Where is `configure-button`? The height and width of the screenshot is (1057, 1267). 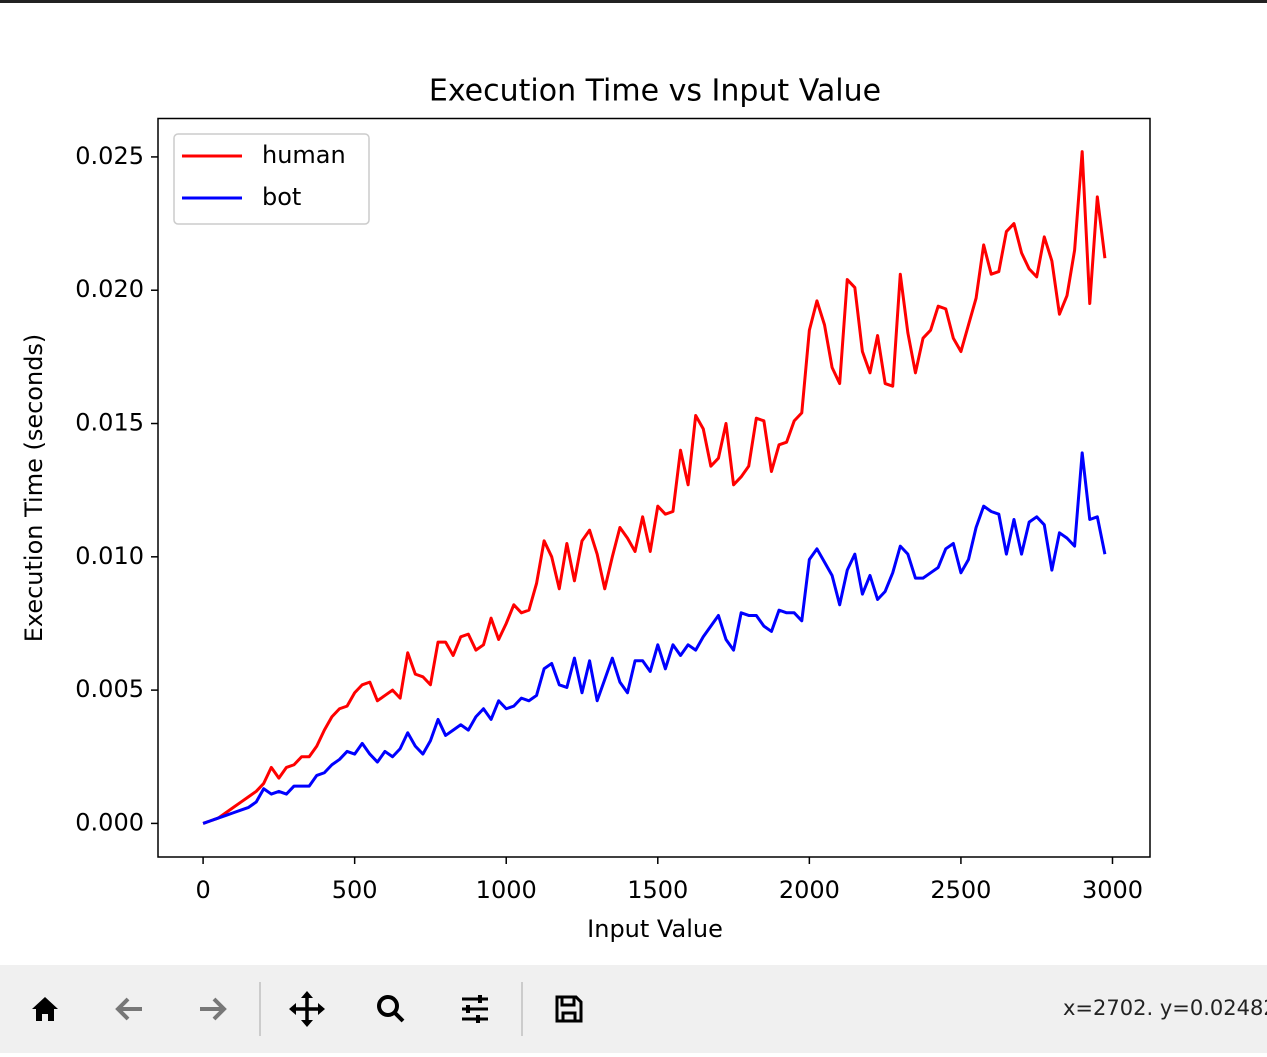 configure-button is located at coordinates (475, 1009).